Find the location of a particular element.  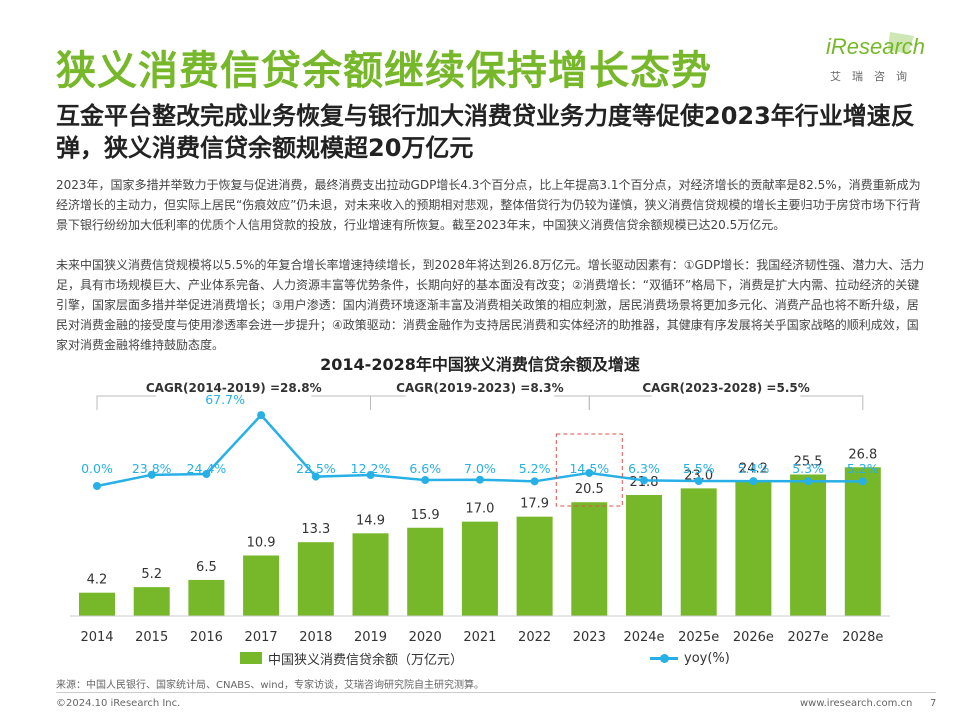

bar-value-label: 20.5 is located at coordinates (589, 489).